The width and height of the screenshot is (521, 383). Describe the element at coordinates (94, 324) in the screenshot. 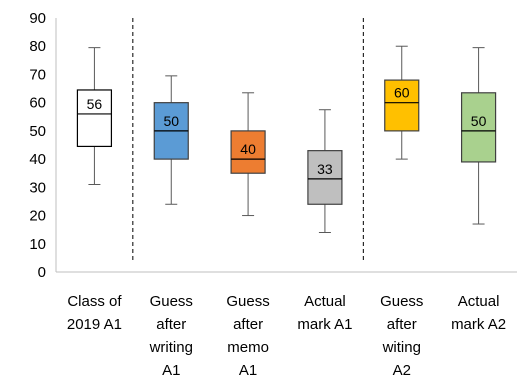

I see `category-label-line: 2019 A1` at that location.